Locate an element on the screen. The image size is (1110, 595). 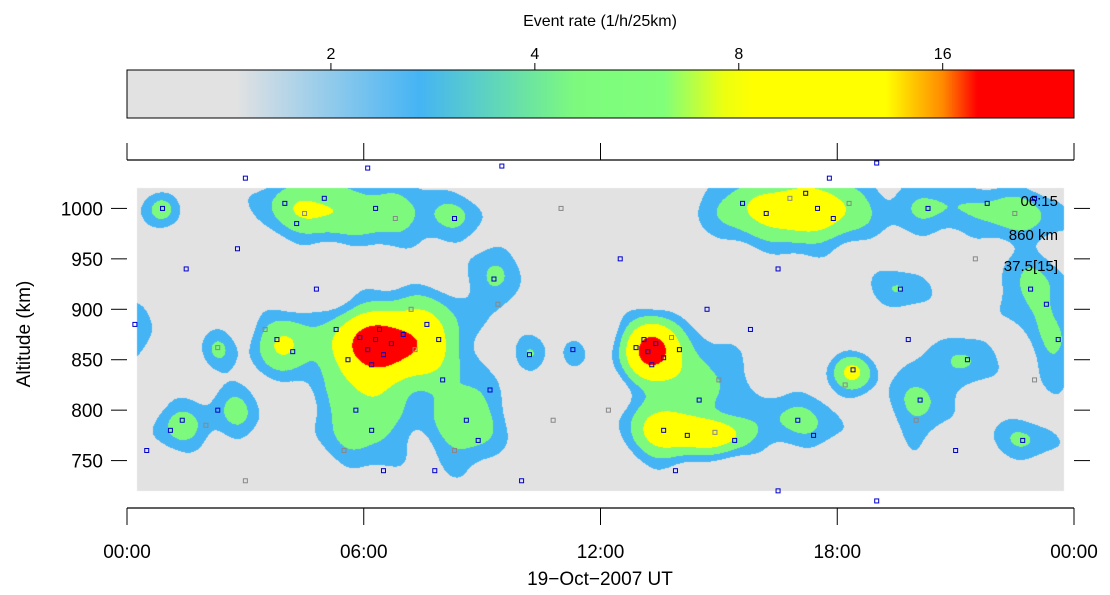
y-tick-label: 800 is located at coordinates (87, 411).